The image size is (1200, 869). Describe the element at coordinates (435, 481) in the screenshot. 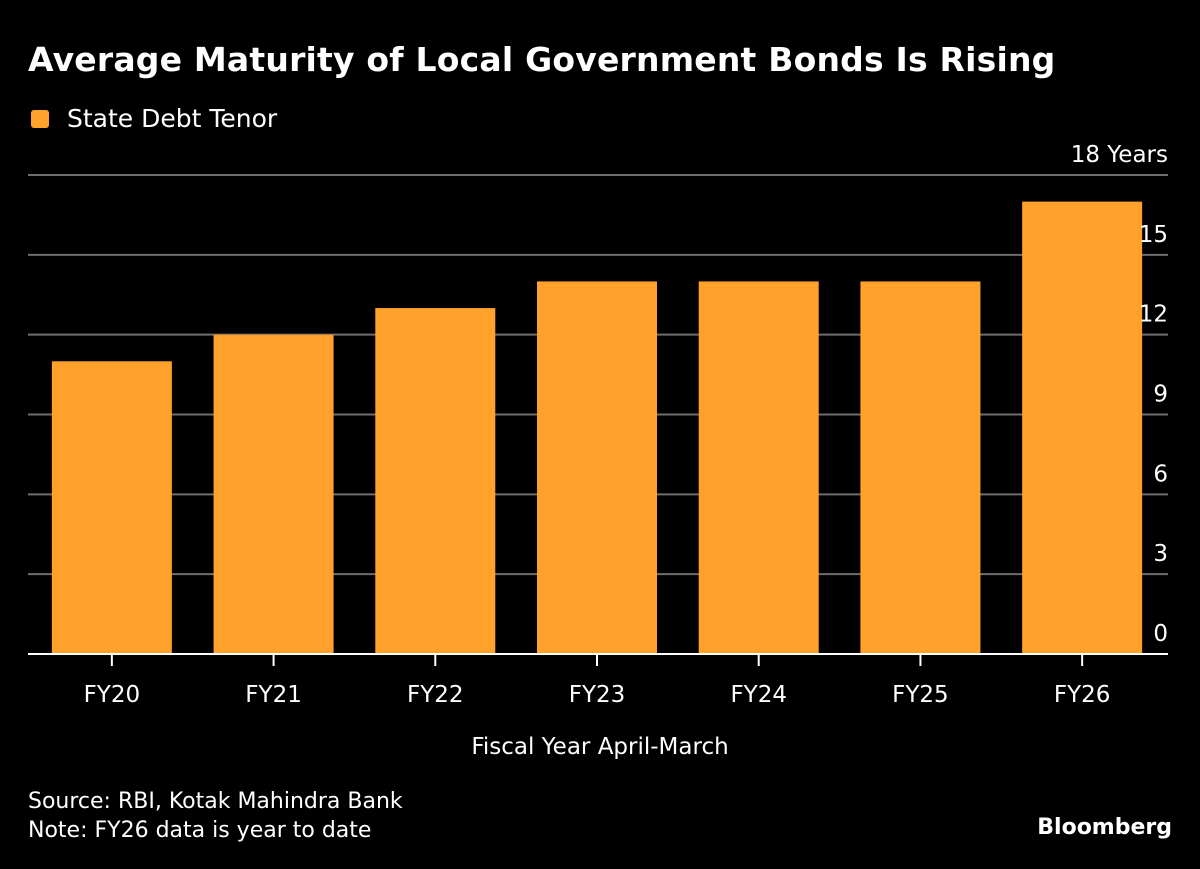

I see `bar-fy22` at that location.